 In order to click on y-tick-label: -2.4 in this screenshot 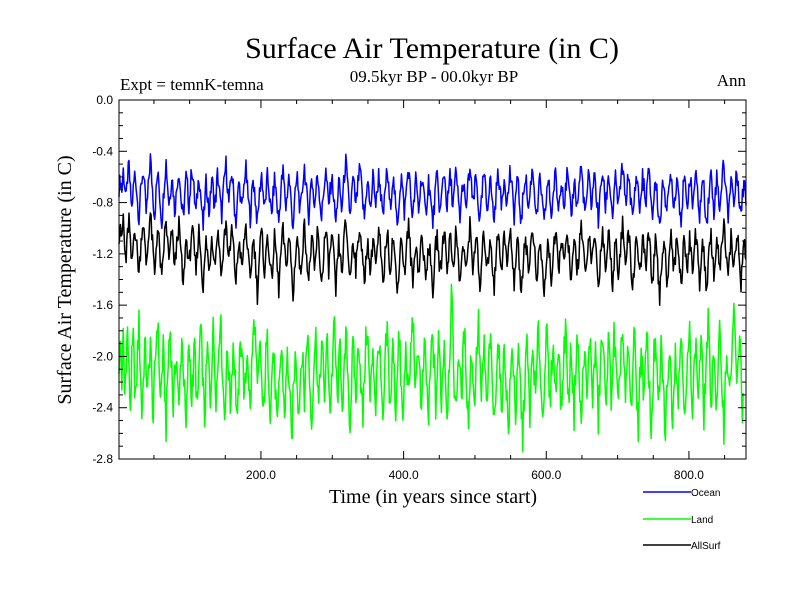, I will do `click(102, 408)`.